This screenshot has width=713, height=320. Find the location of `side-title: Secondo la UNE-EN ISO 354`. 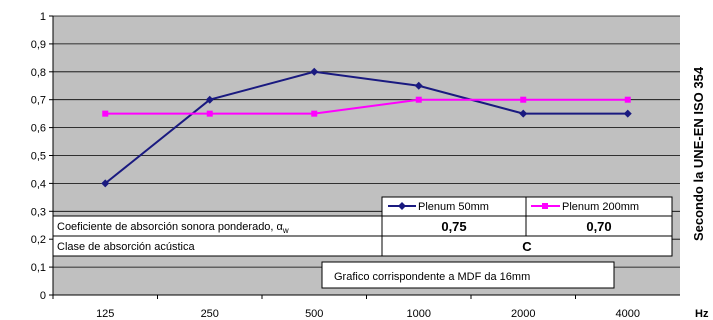

side-title: Secondo la UNE-EN ISO 354 is located at coordinates (698, 153).